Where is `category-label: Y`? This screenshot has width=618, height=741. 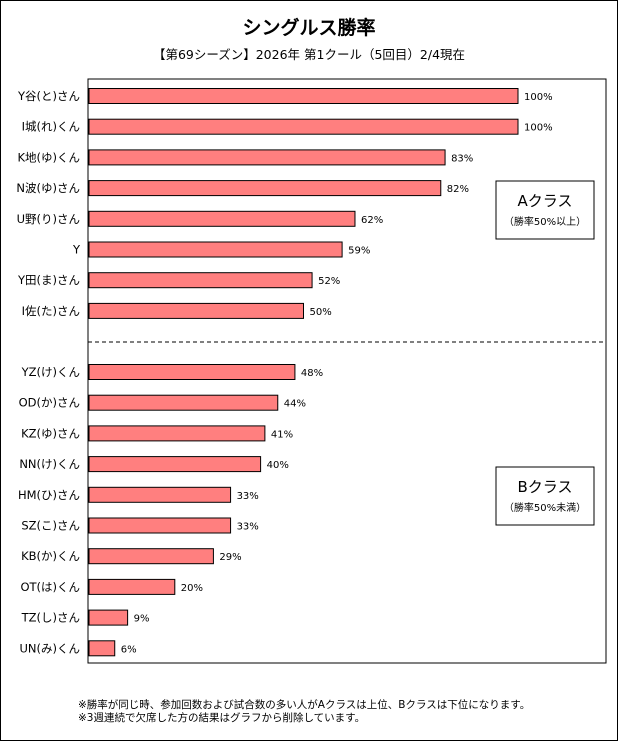 category-label: Y is located at coordinates (76, 250).